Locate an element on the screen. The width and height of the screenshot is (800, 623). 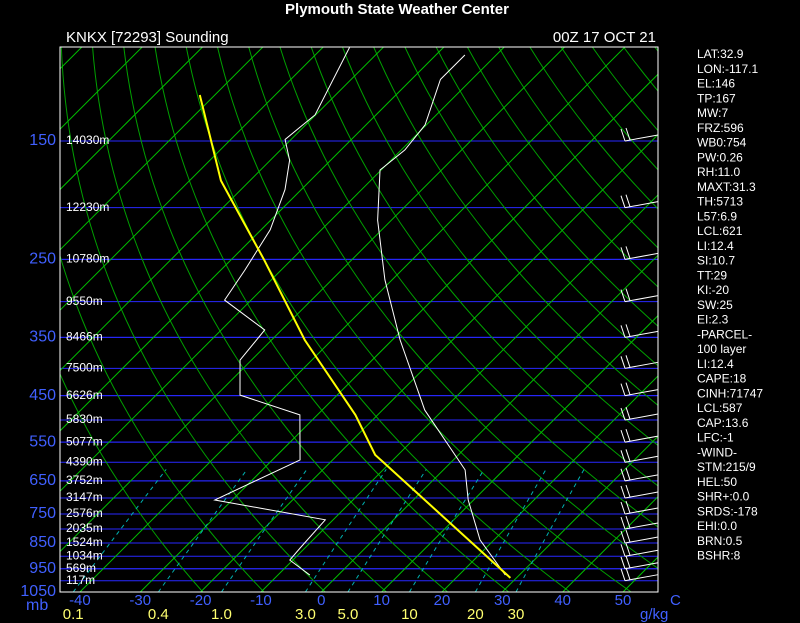
stat-line: RH:11.0 is located at coordinates (718, 172).